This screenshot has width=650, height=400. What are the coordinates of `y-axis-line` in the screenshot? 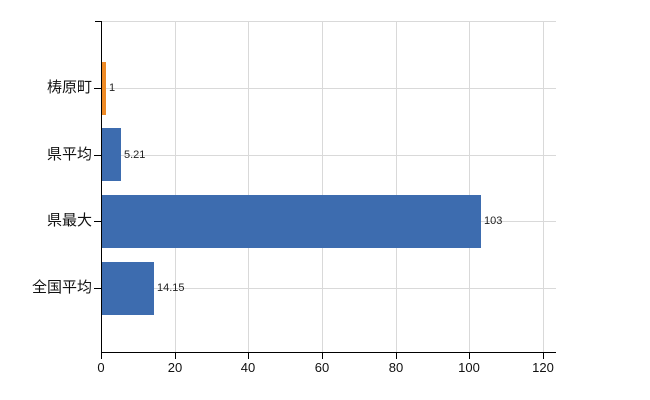 It's located at (101, 189).